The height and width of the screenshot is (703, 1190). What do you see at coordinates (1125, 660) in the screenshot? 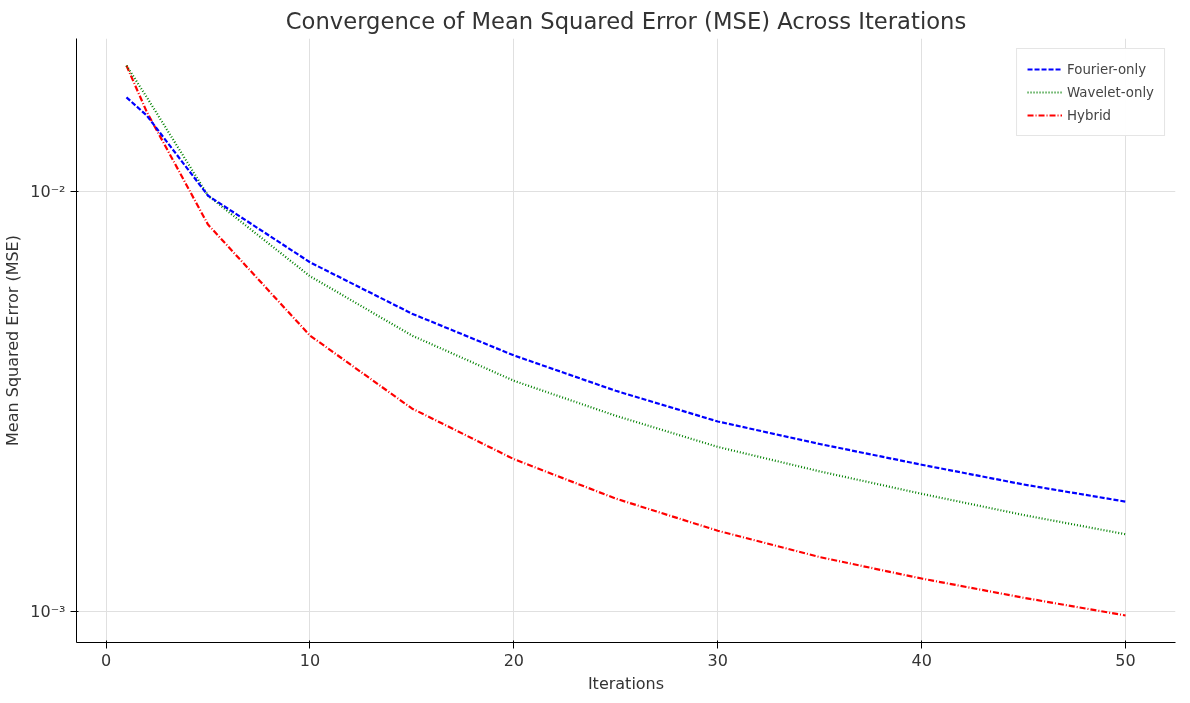
I see `x-tick-label: 50` at bounding box center [1125, 660].